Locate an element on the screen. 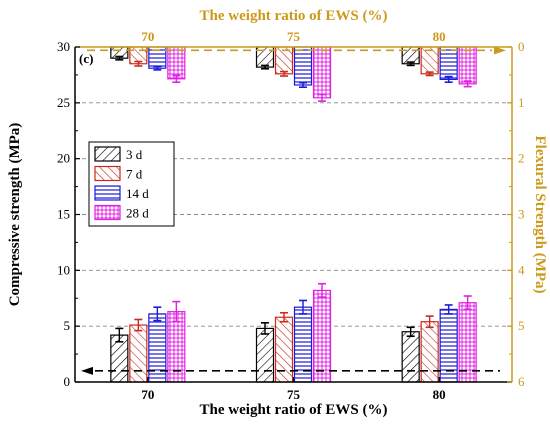 The height and width of the screenshot is (435, 550). top-category-label: 70 is located at coordinates (147, 36).